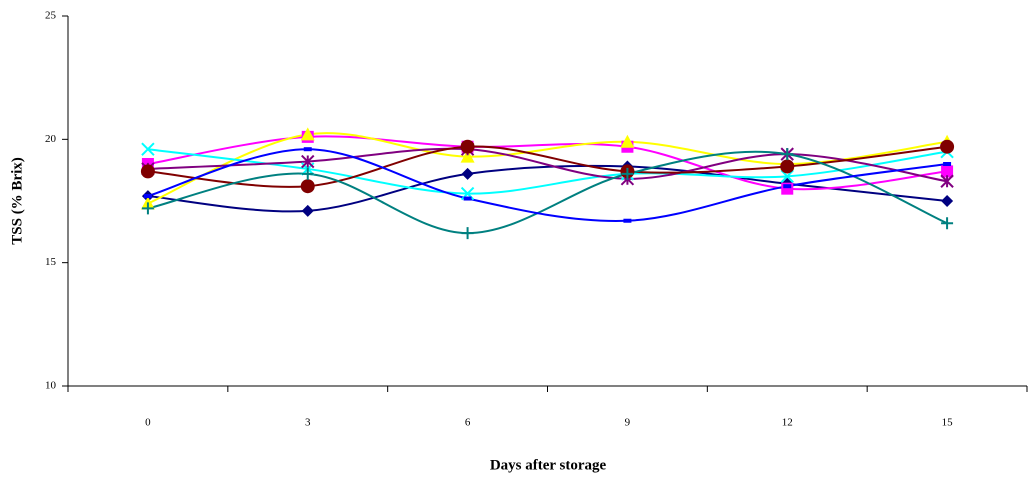 This screenshot has width=1028, height=483. Describe the element at coordinates (51, 139) in the screenshot. I see `y-tick-label: 20` at that location.